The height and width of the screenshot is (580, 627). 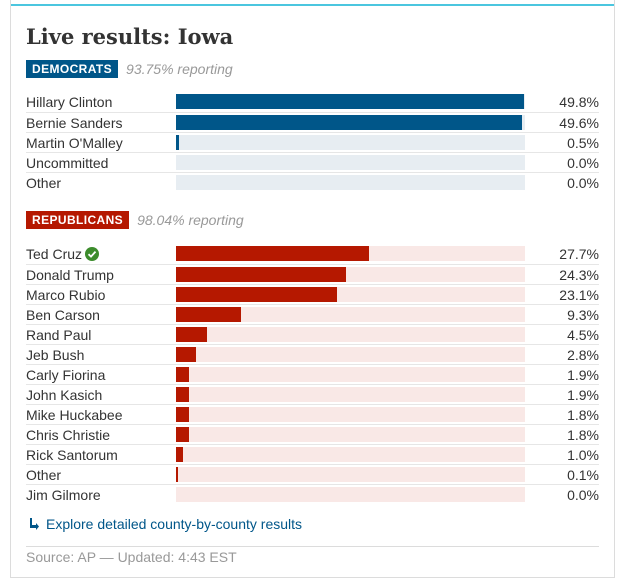 I want to click on vote-percentage: 4.5%, so click(x=583, y=335).